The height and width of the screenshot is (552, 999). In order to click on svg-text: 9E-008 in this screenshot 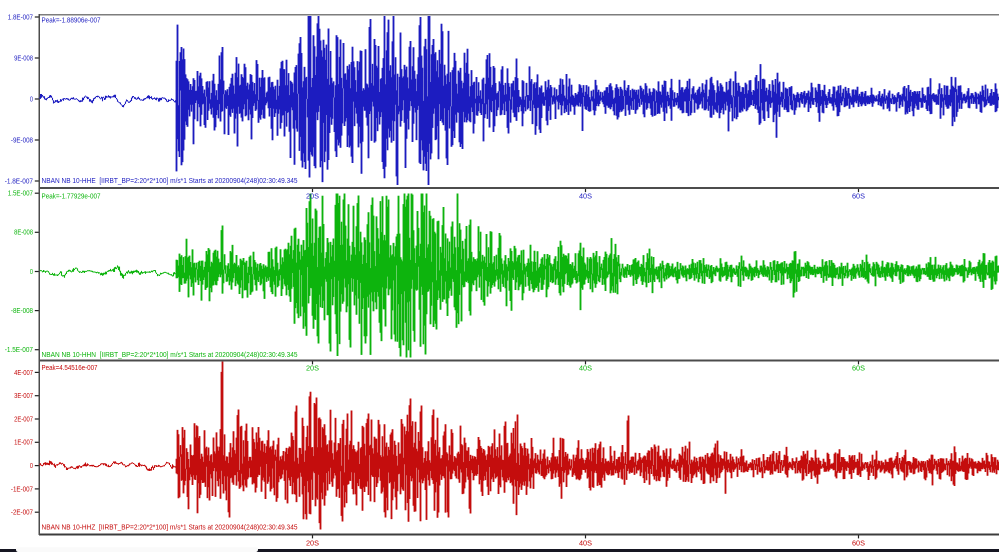, I will do `click(23, 58)`.